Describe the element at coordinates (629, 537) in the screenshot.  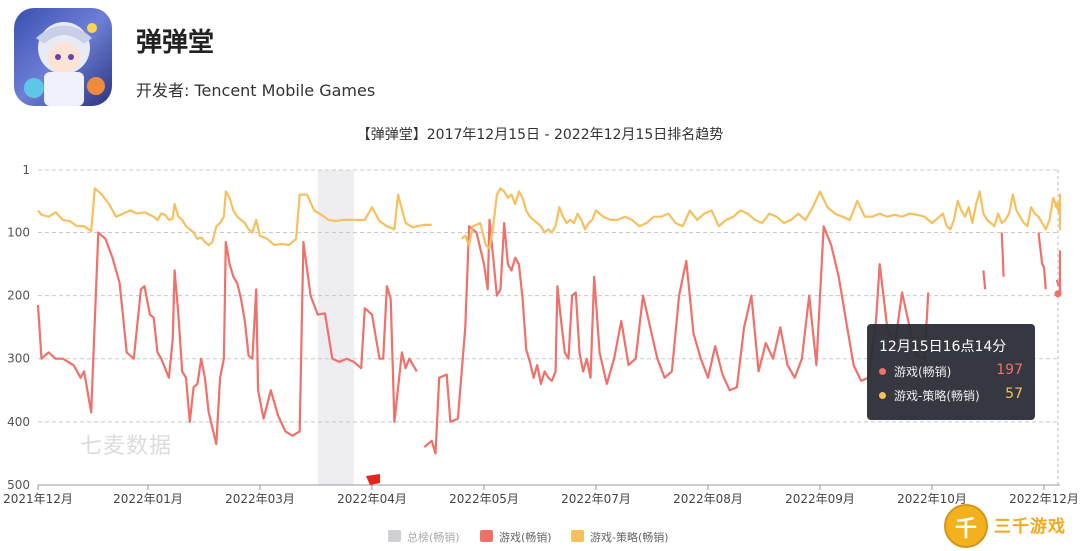
I see `legend-label-strategy: 游戏-策略(畅销)` at that location.